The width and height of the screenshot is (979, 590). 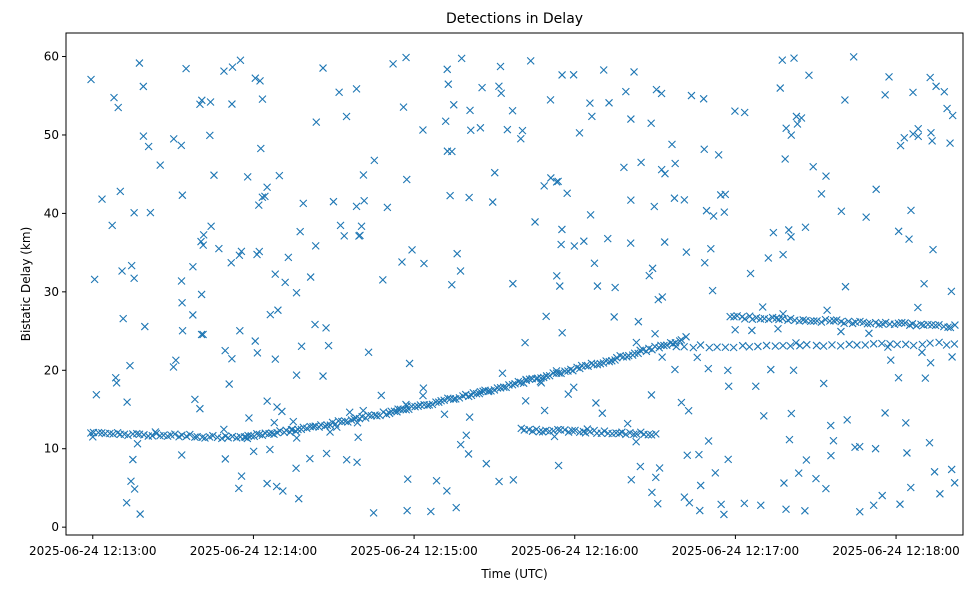 What do you see at coordinates (51, 370) in the screenshot?
I see `y-tick-label: 20` at bounding box center [51, 370].